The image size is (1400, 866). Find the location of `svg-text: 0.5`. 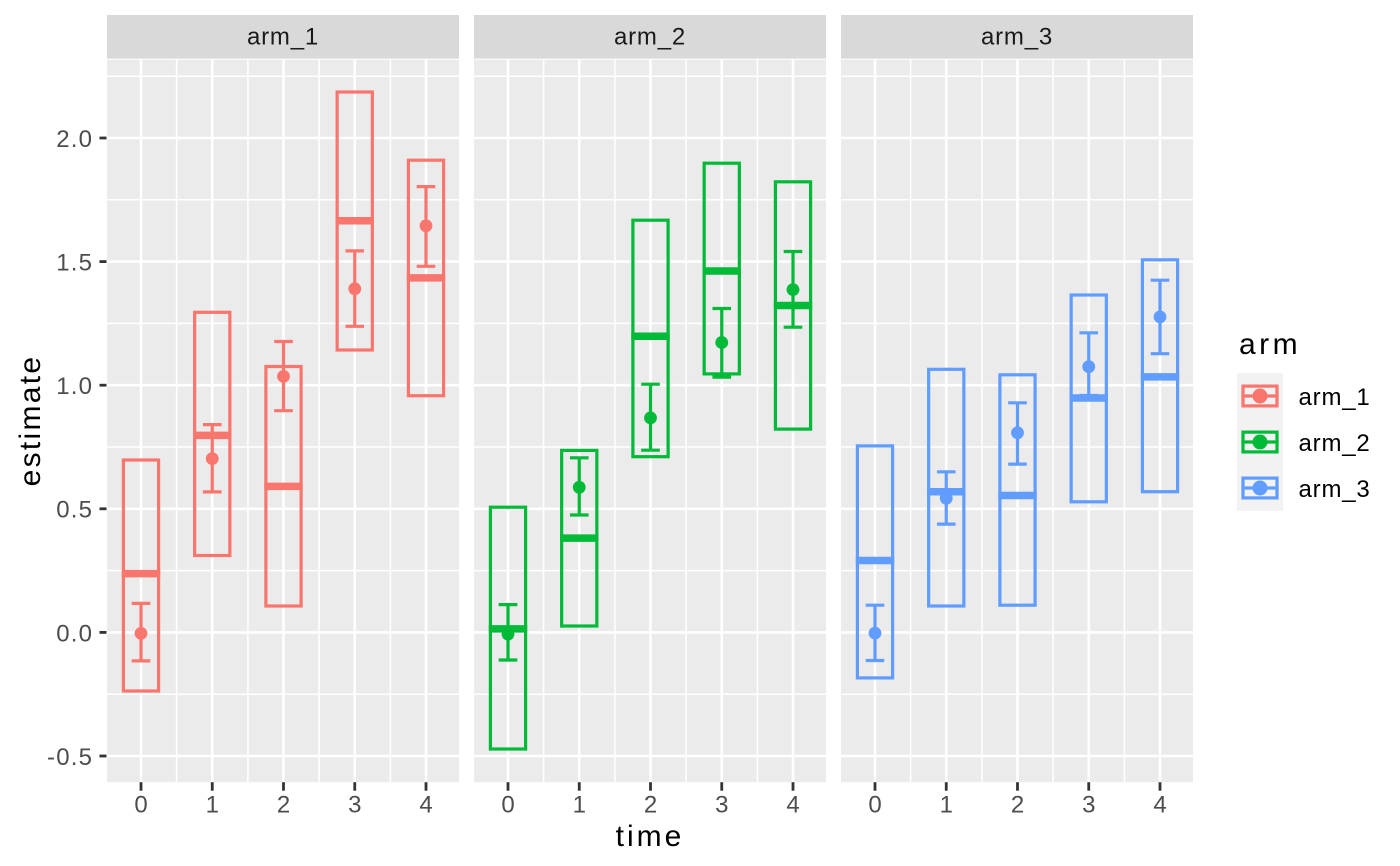

svg-text: 0.5 is located at coordinates (74, 510).